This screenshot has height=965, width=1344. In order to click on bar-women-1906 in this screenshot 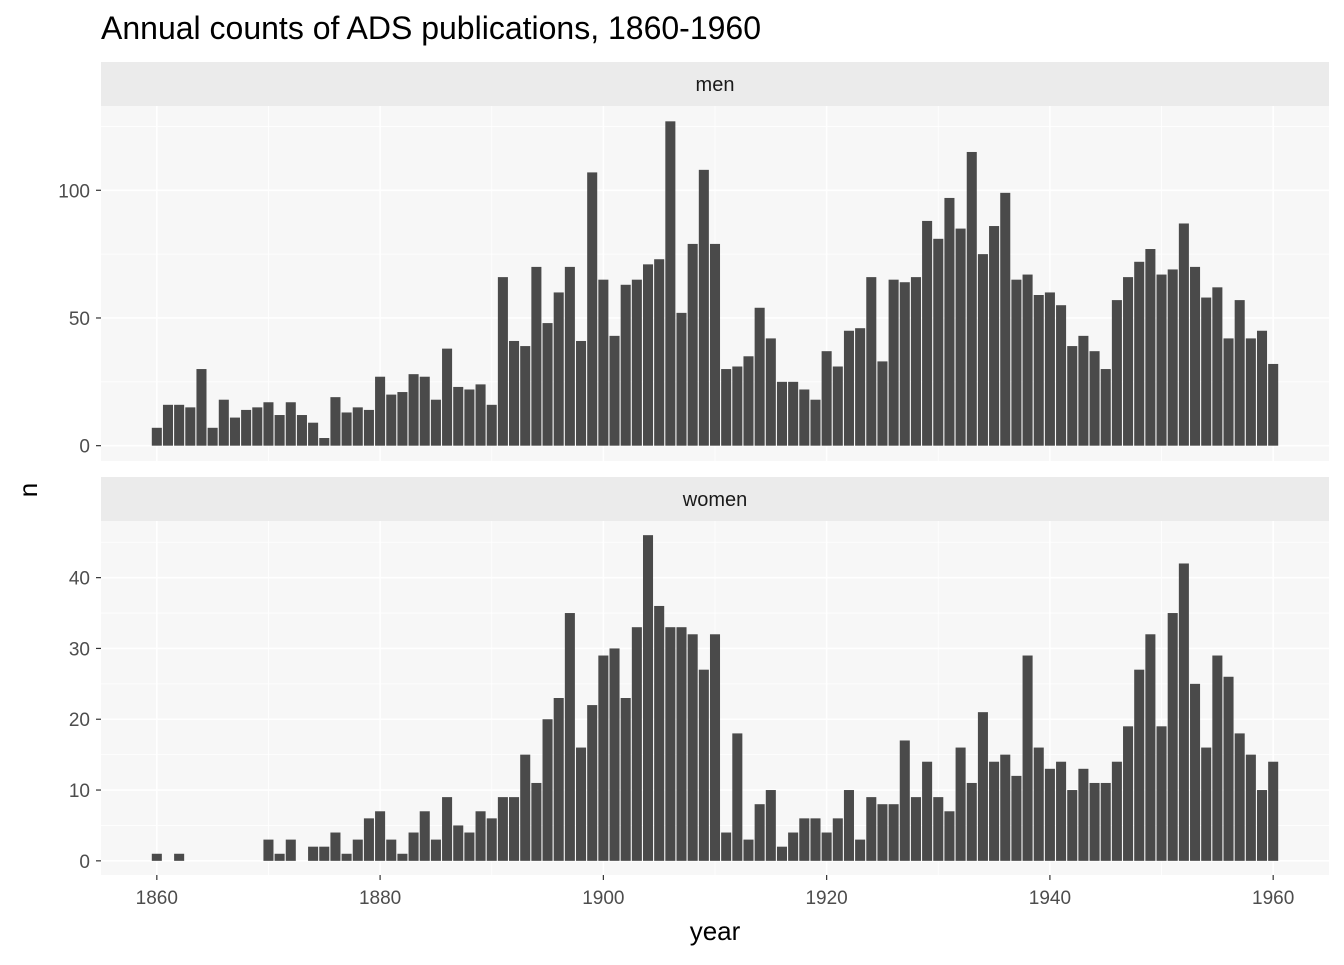, I will do `click(670, 744)`.